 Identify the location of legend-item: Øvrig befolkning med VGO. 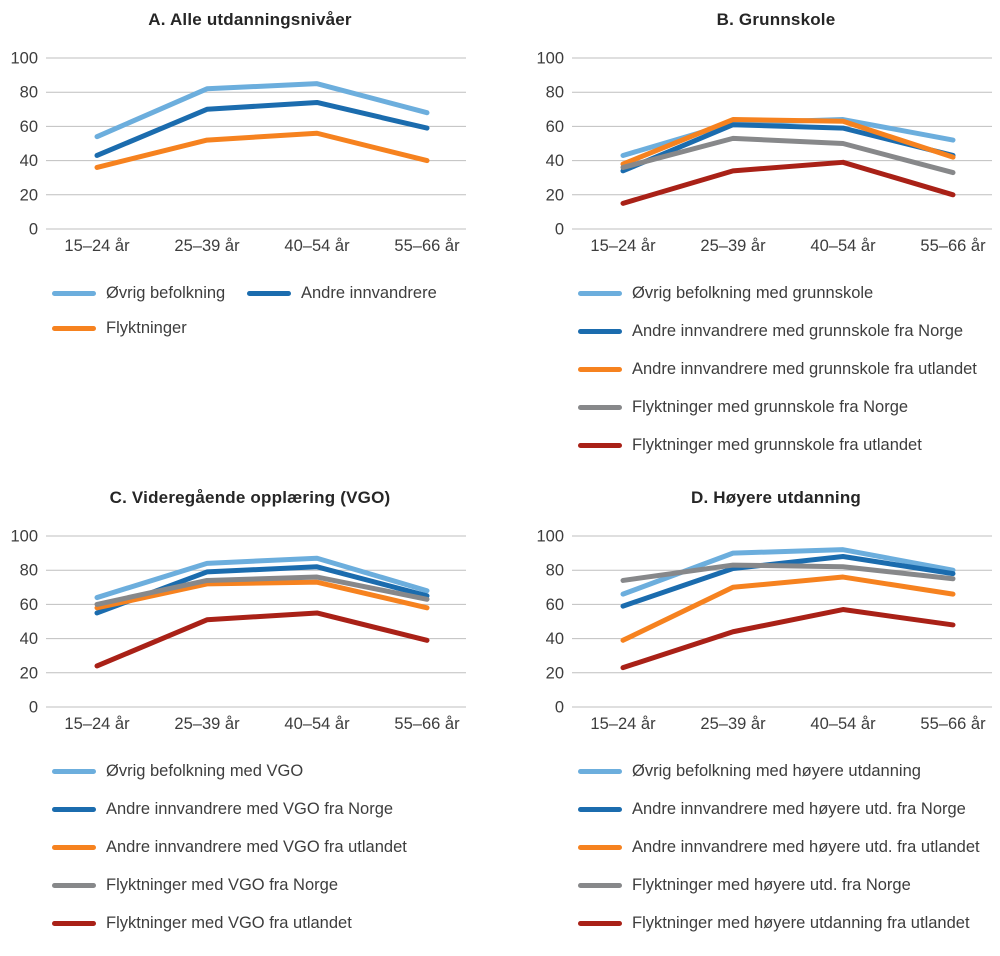
(229, 771).